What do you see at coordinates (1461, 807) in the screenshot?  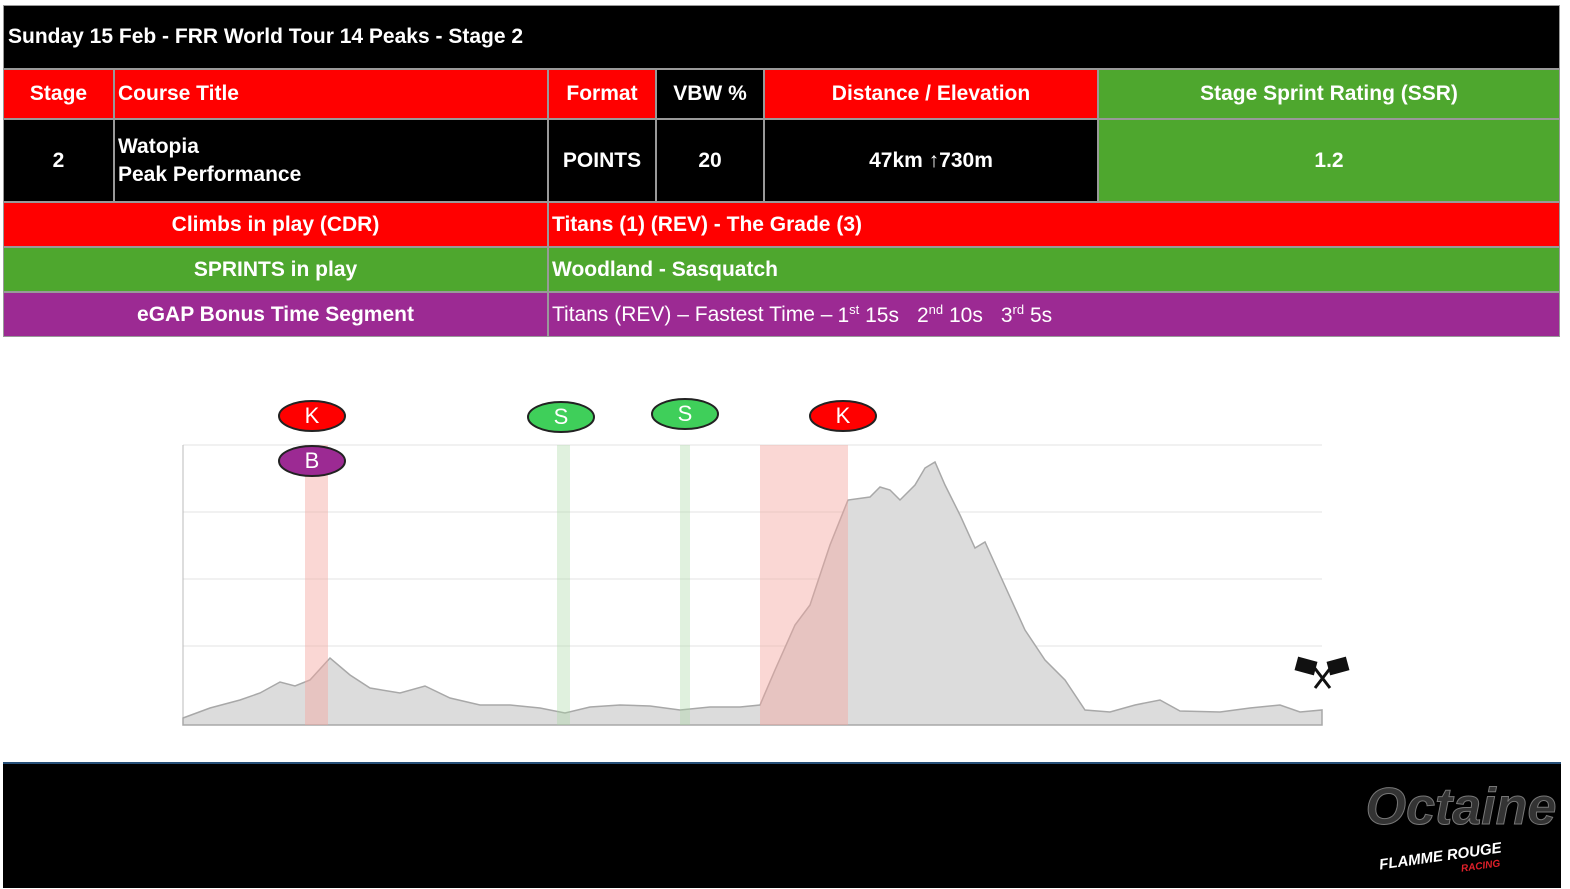 I see `logo-name: Octaine` at bounding box center [1461, 807].